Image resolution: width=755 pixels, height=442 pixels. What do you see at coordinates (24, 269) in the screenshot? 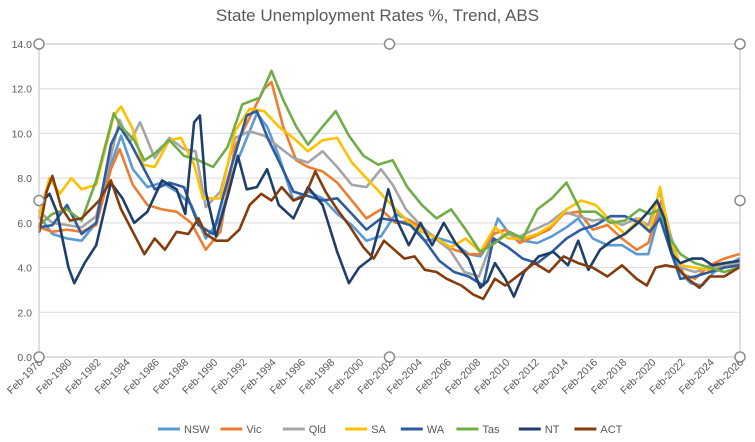
I see `y-tick-label: 4.0` at bounding box center [24, 269].